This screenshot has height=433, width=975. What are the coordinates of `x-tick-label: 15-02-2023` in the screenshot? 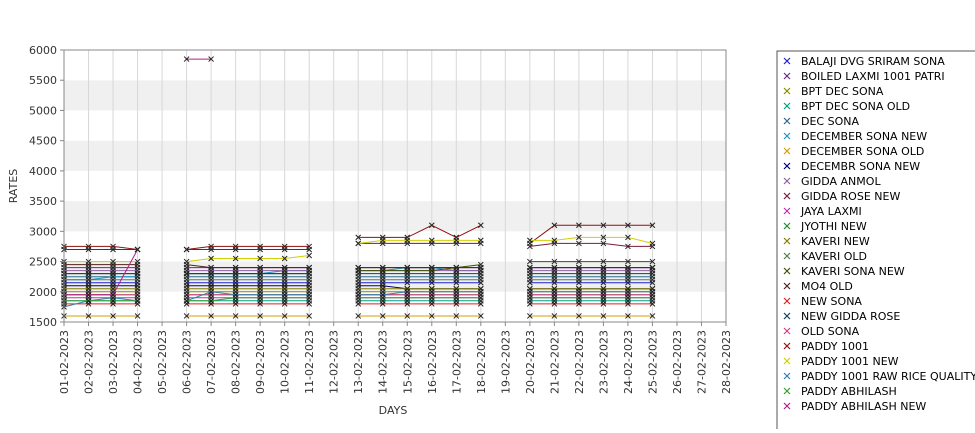 It's located at (407, 362).